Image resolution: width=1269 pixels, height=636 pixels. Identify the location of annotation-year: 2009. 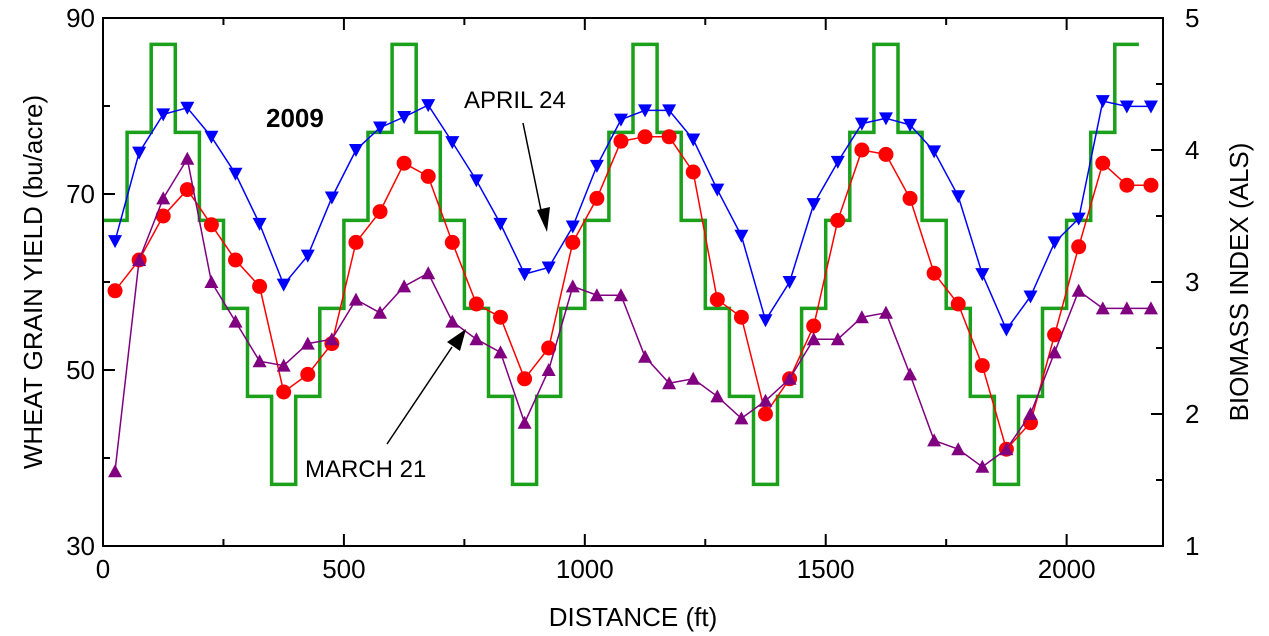
(295, 118).